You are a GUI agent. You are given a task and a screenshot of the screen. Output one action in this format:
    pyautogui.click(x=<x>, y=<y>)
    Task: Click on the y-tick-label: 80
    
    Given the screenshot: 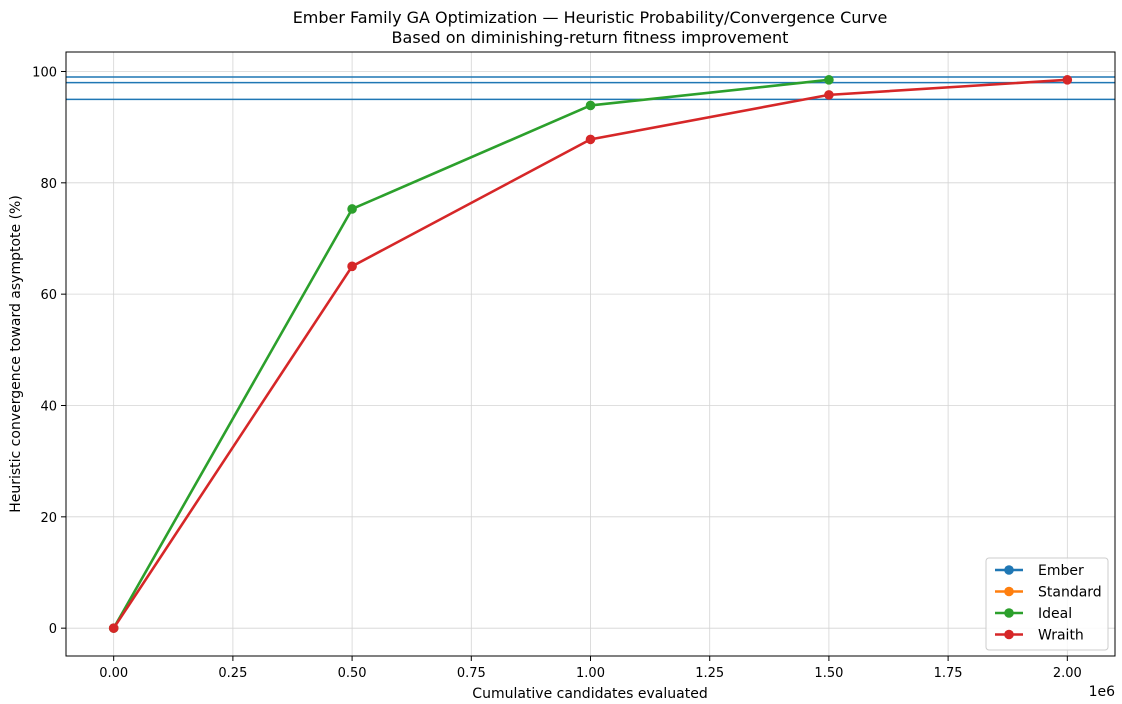 What is the action you would take?
    pyautogui.click(x=48, y=184)
    